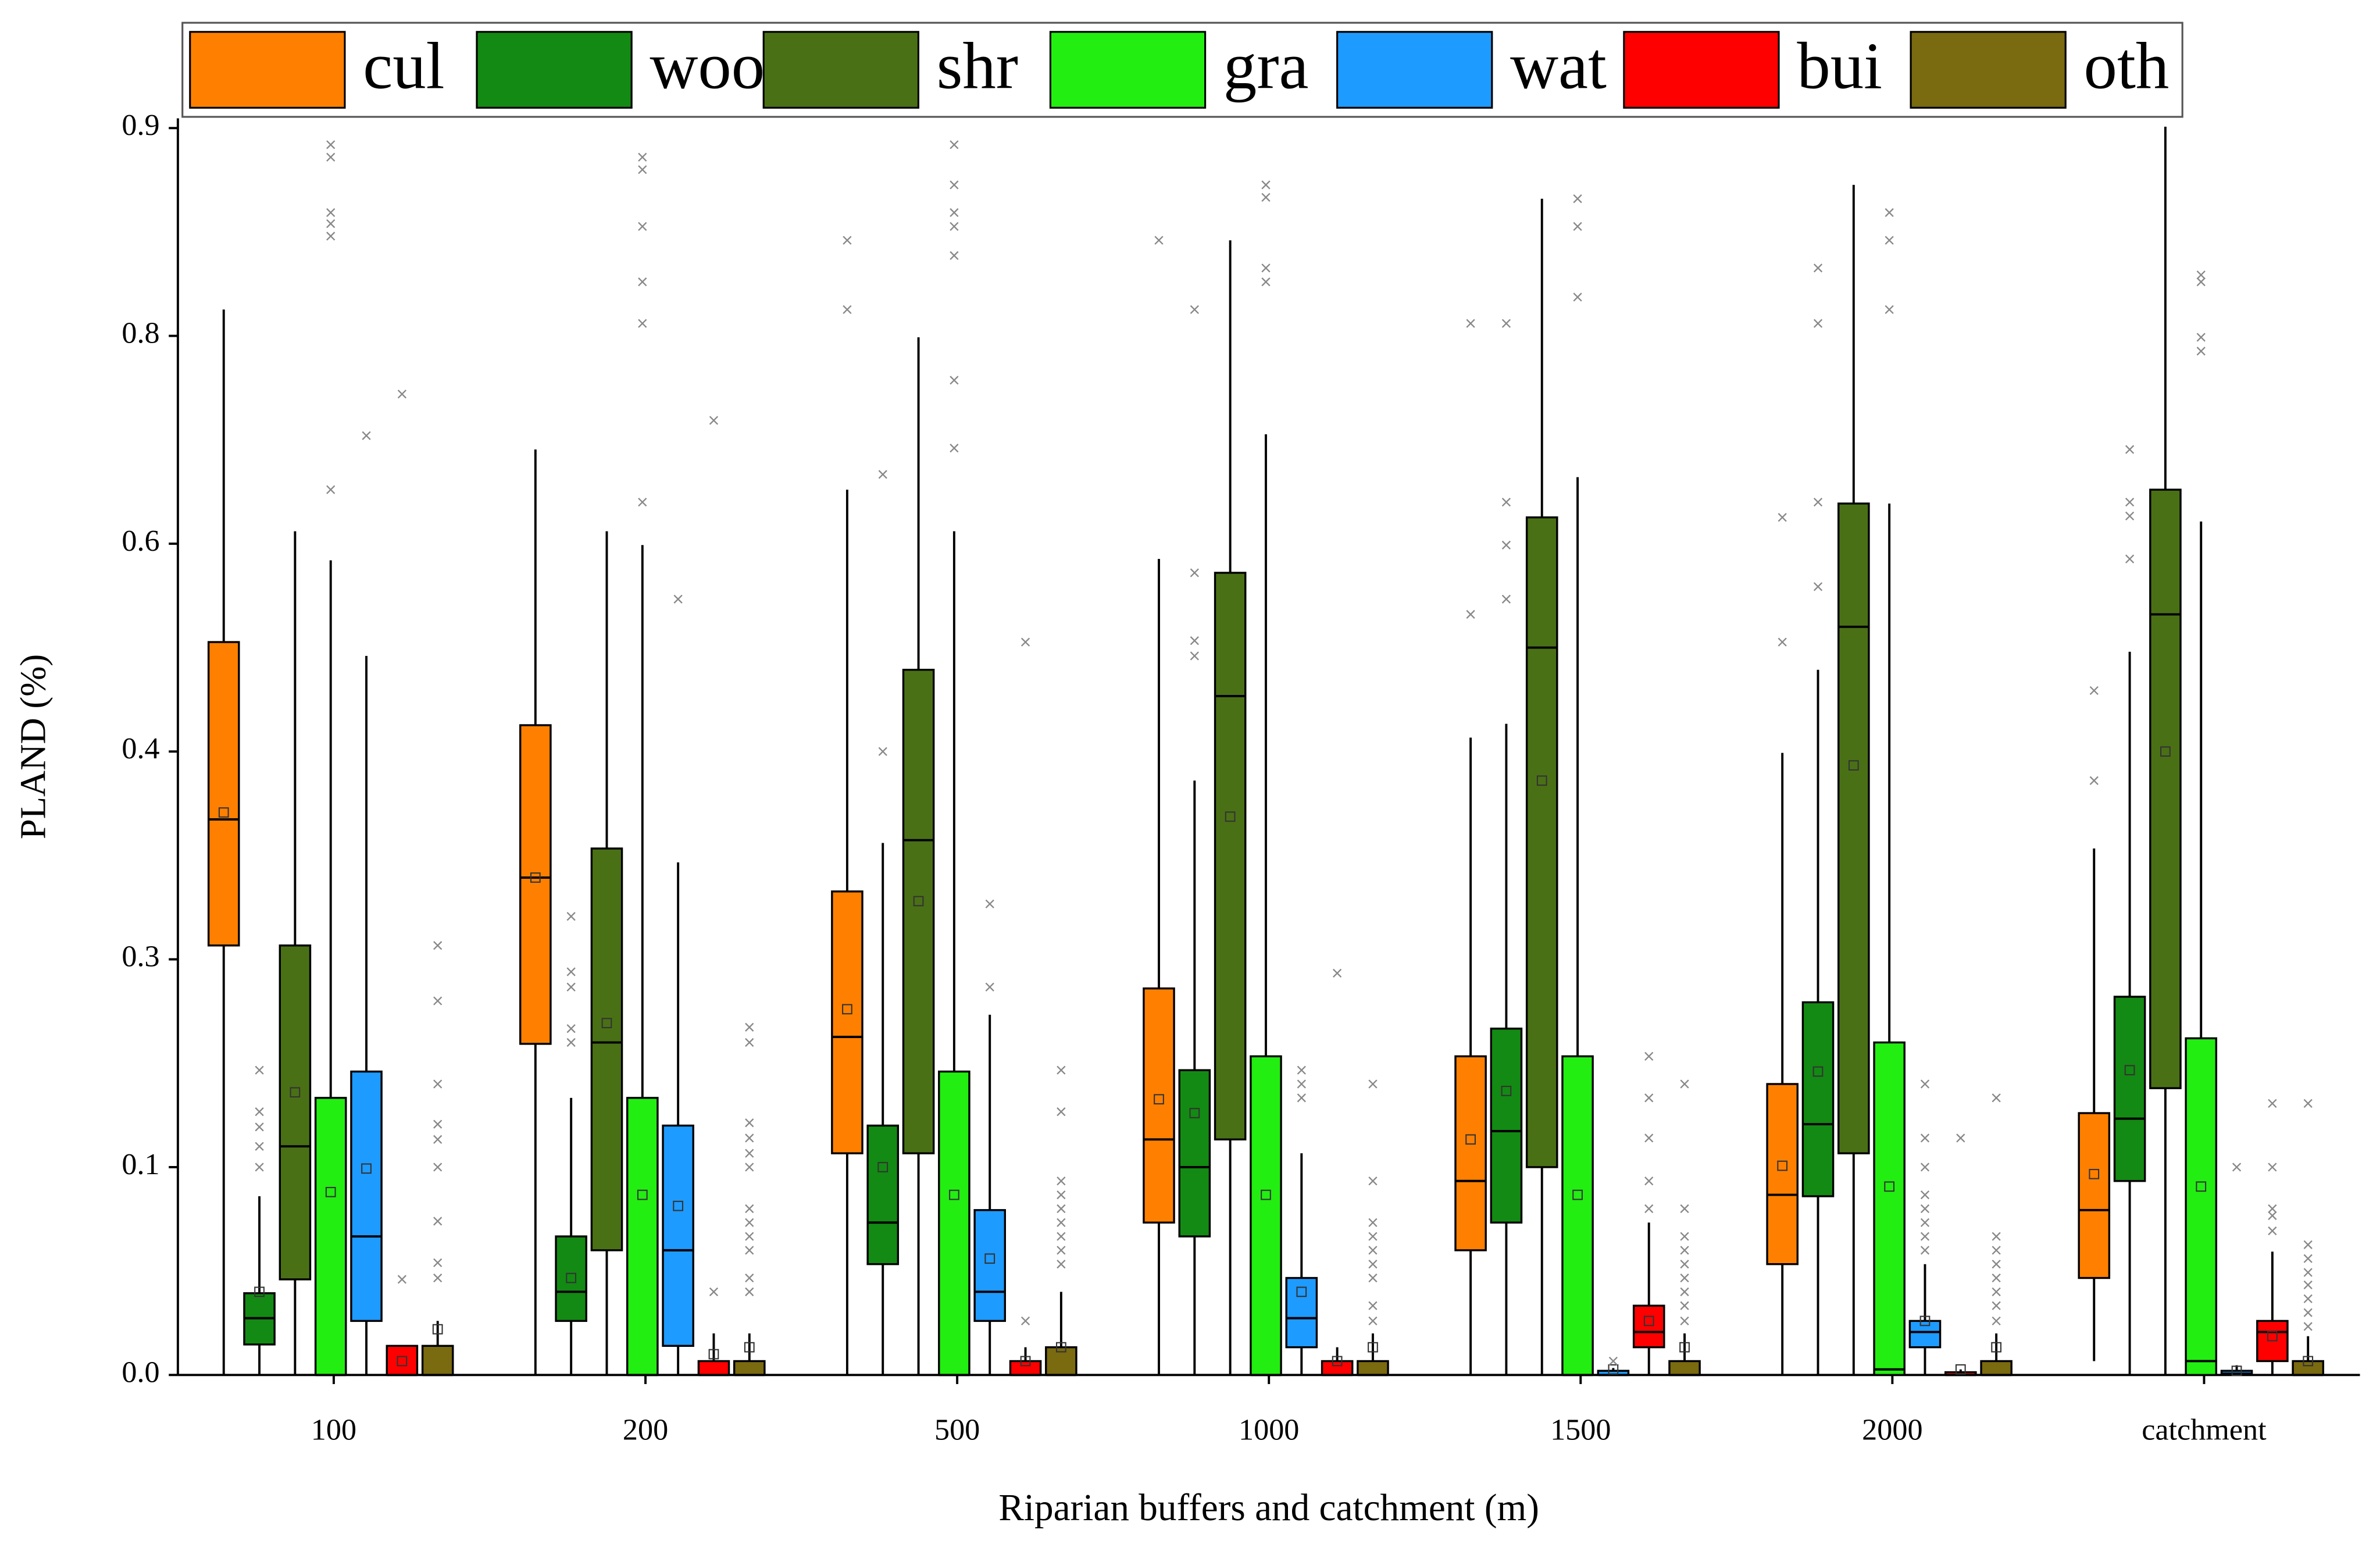 The image size is (2380, 1551). Describe the element at coordinates (1268, 1508) in the screenshot. I see `x-axis-title: Riparian buffers and catchment (m)` at that location.